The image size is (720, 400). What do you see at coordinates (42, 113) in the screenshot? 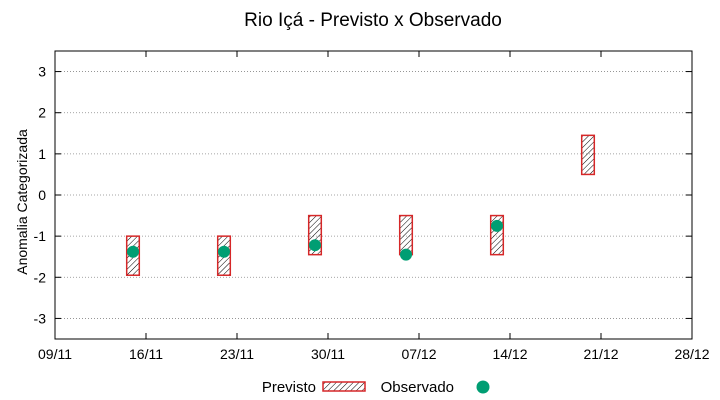
I see `y-tick-label: 2` at bounding box center [42, 113].